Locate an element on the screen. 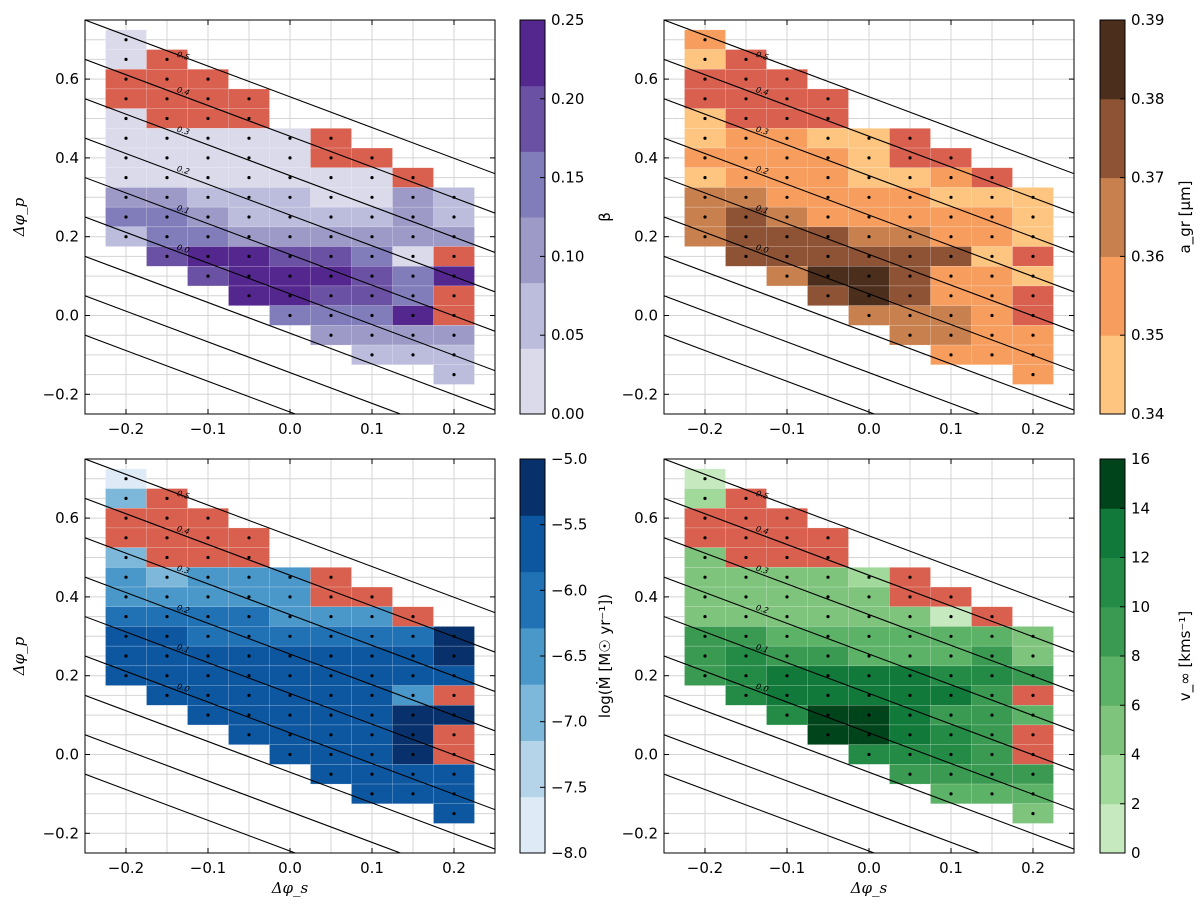 This screenshot has width=1200, height=909. colorbar: 0 2 4 6 8 10 12 14 16 v_∞ [kms⁻¹] is located at coordinates (1147, 656).